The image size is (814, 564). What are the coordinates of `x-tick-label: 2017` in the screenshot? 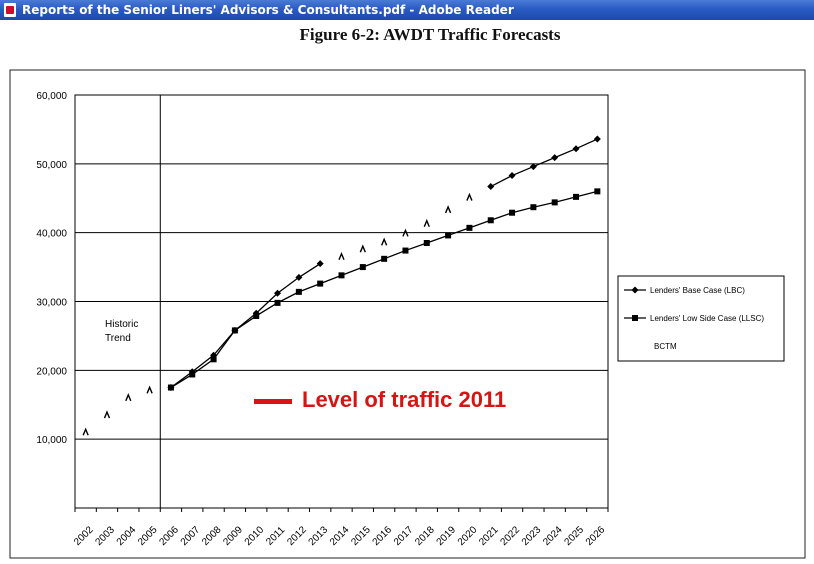 It's located at (404, 536).